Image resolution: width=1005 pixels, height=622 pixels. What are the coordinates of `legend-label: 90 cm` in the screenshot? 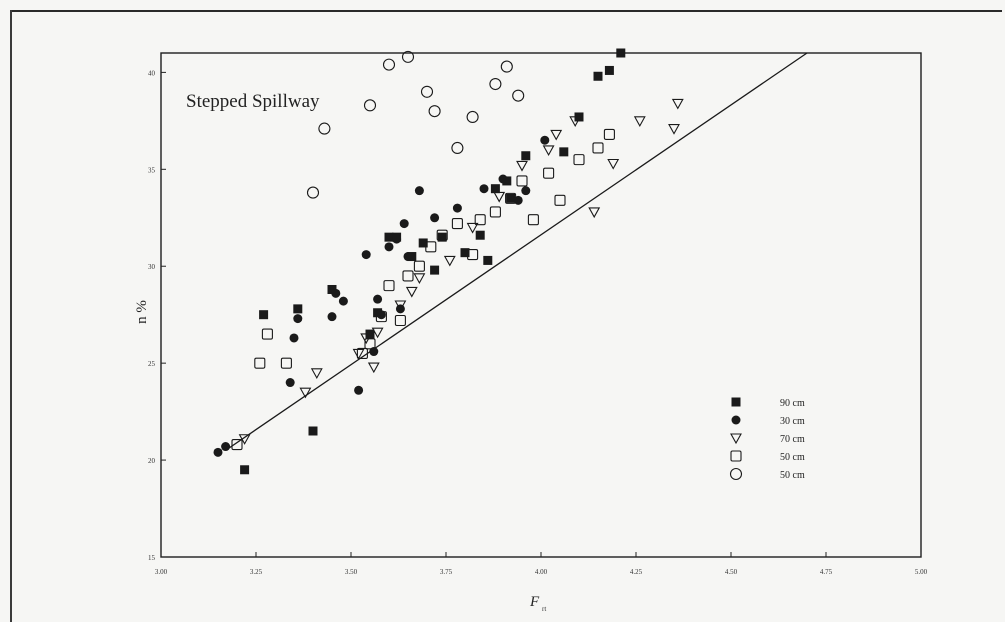 It's located at (792, 403).